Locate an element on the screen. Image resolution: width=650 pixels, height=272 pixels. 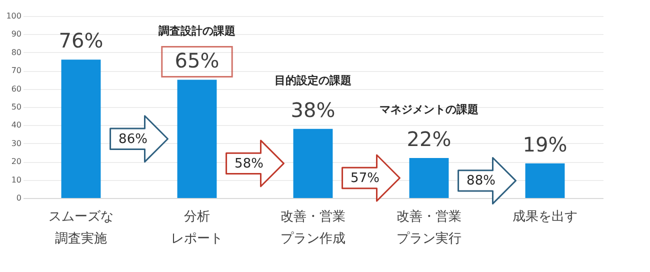
x-tick-label: 改善・営業プラン作成 is located at coordinates (313, 227).